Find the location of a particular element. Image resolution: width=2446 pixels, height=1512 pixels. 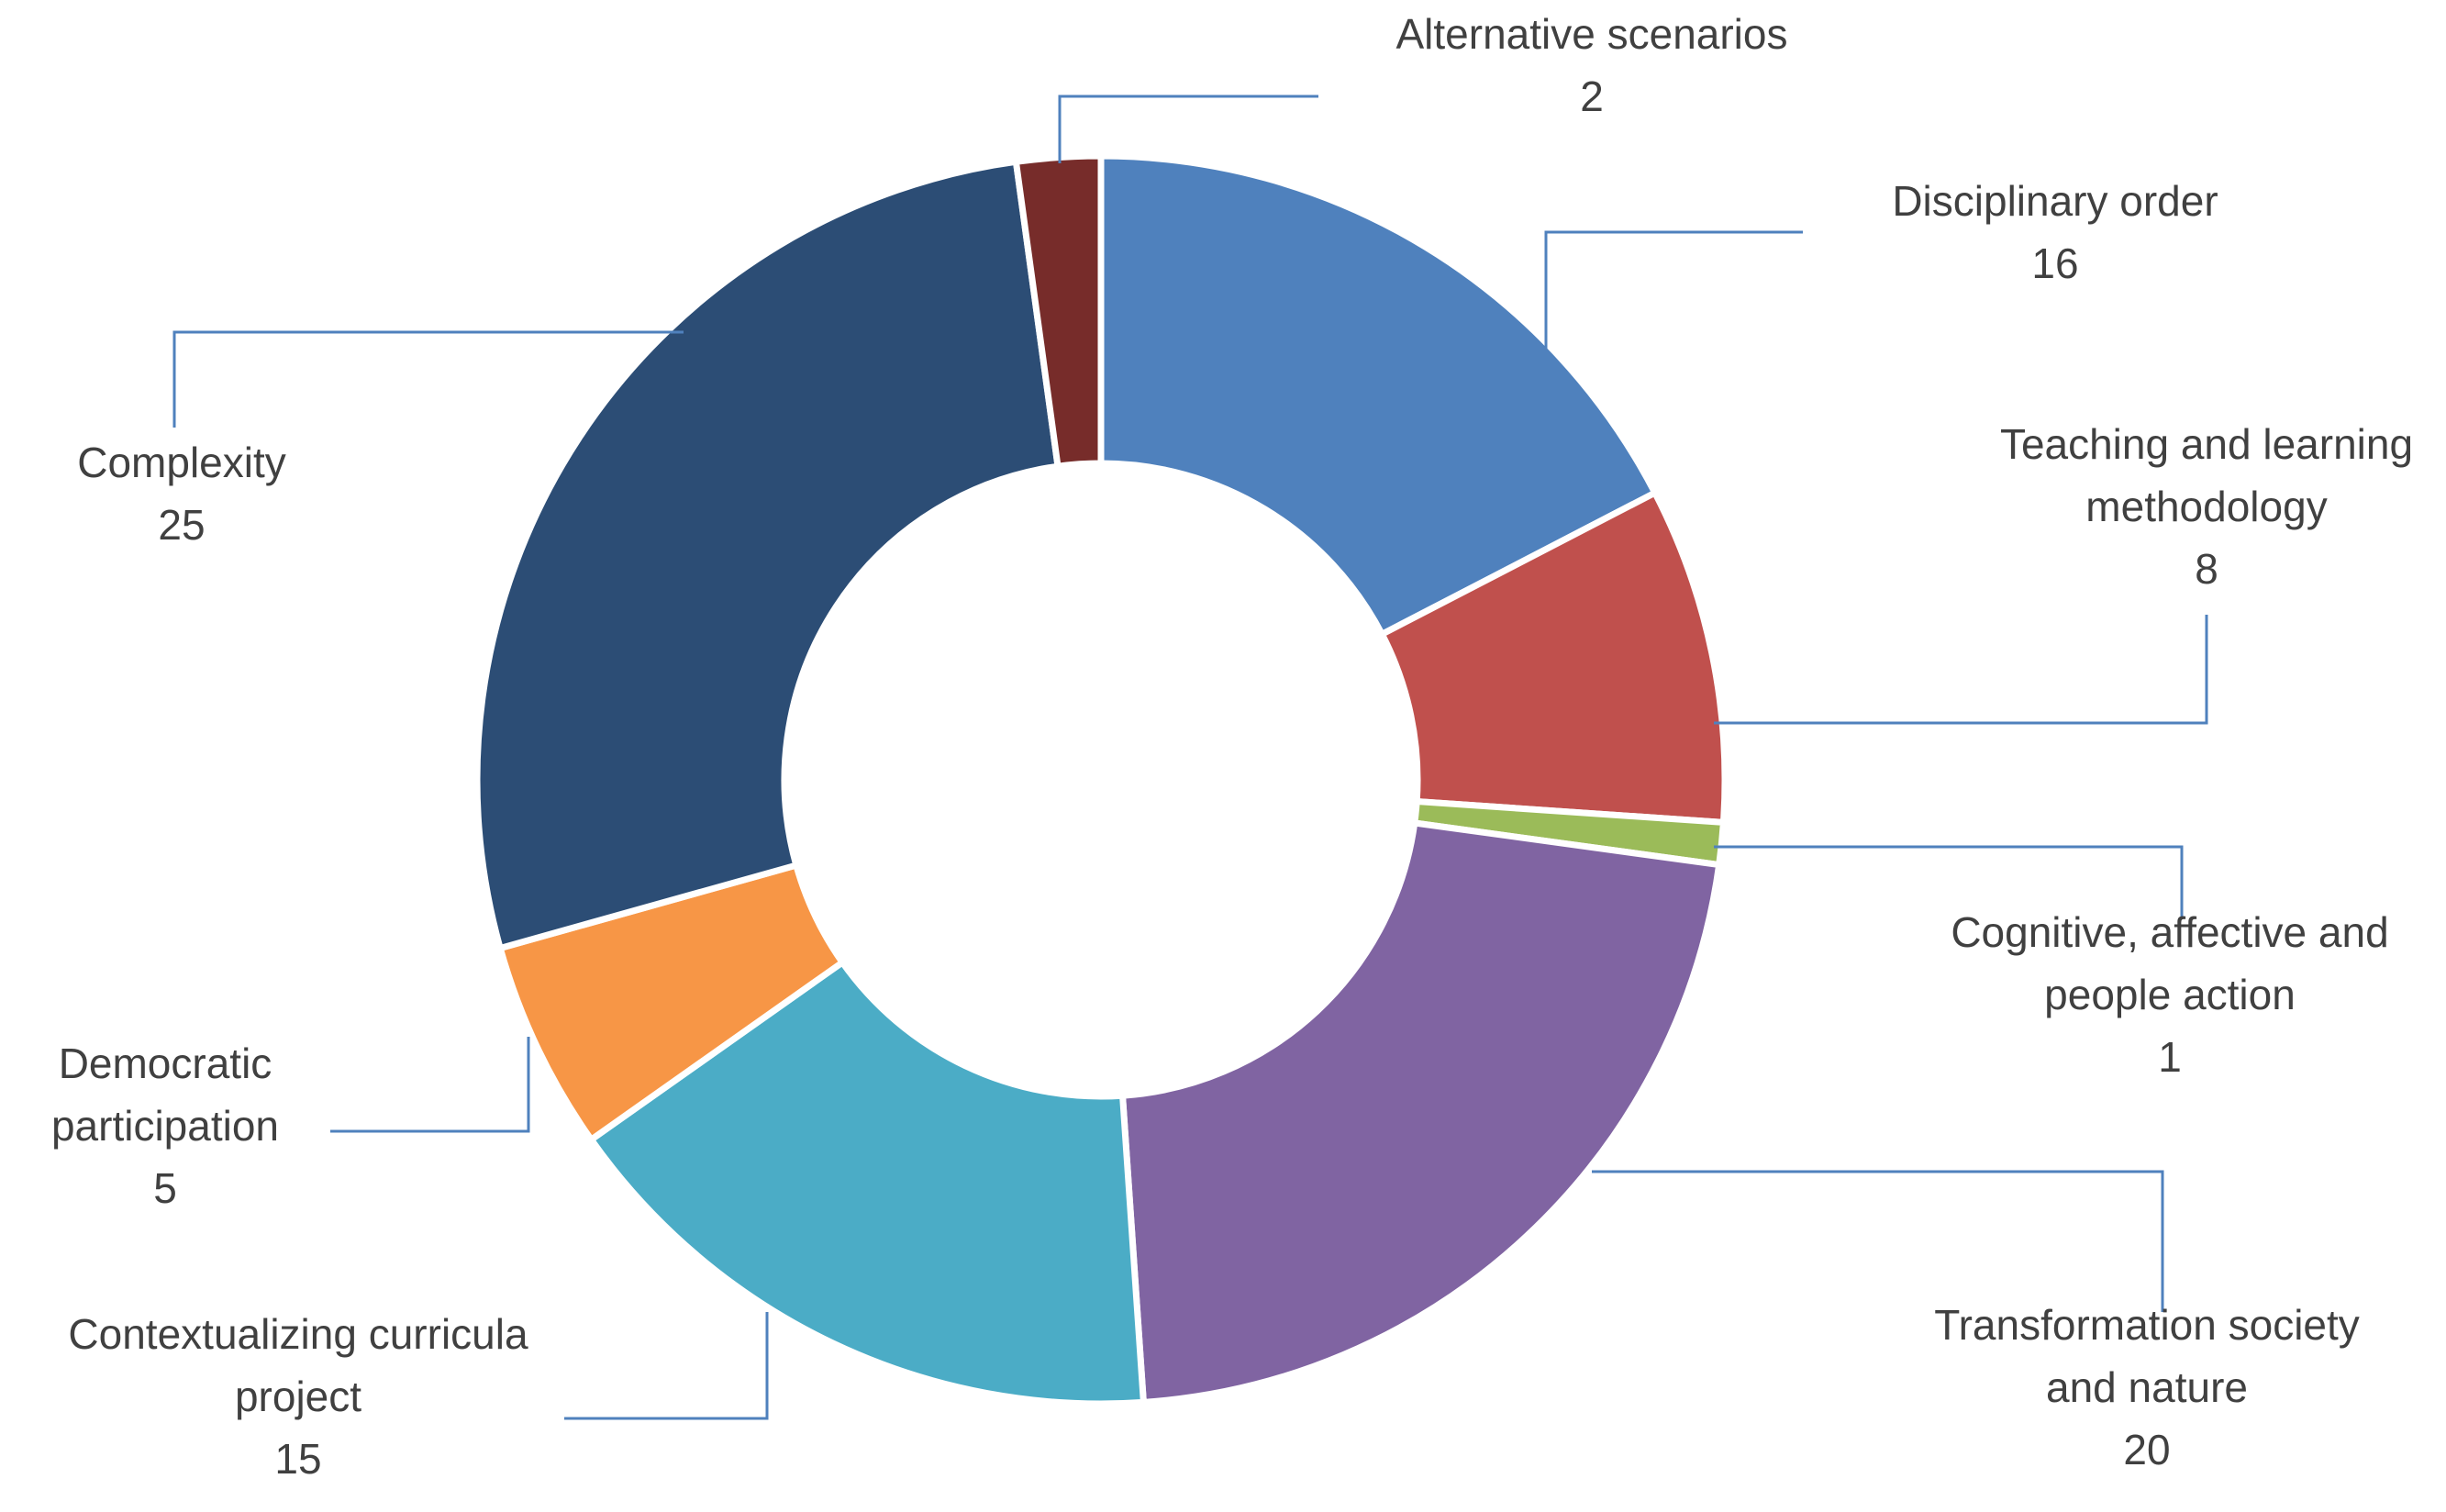

data-label-disciplinary-order: Disciplinary order 16 is located at coordinates (2055, 232).